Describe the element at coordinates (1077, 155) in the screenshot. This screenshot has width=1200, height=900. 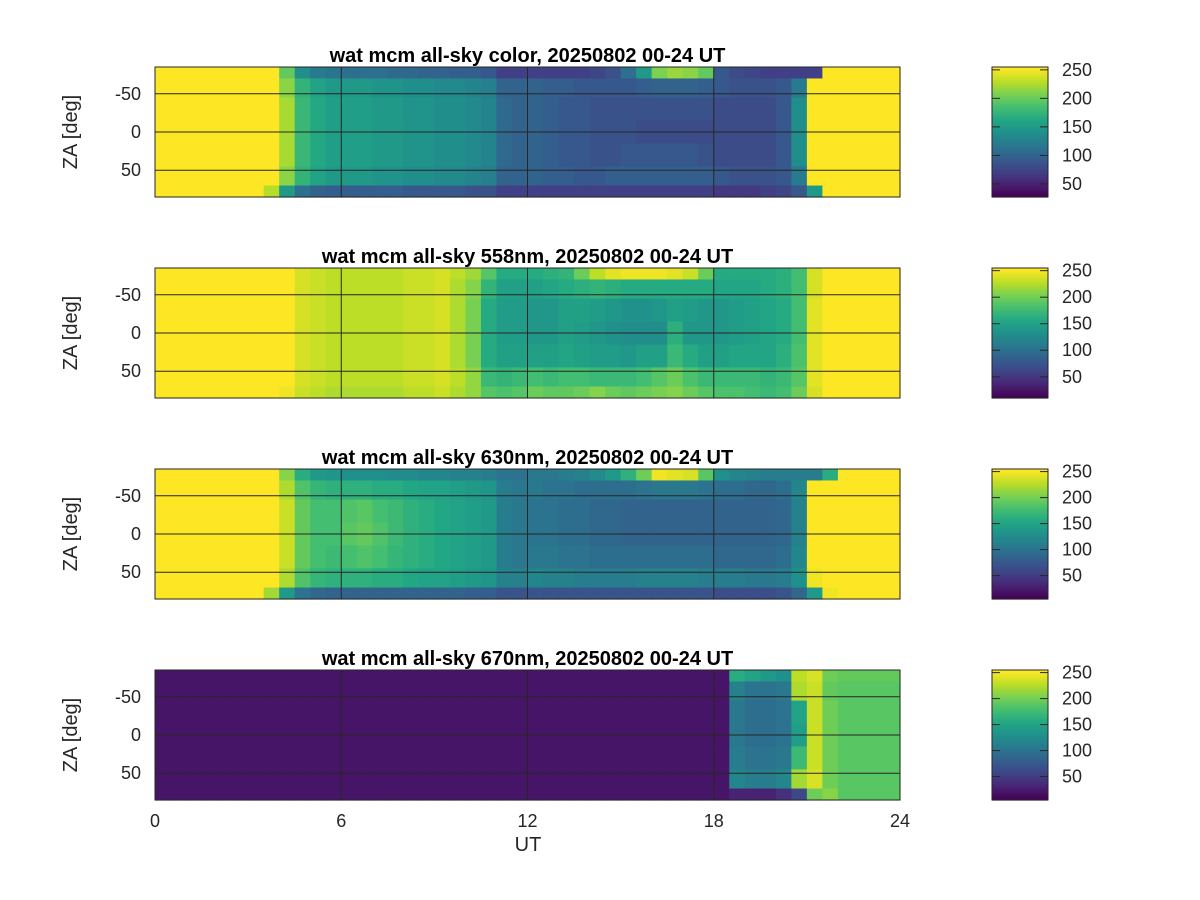
I see `colorbar-tick-label: 100` at that location.